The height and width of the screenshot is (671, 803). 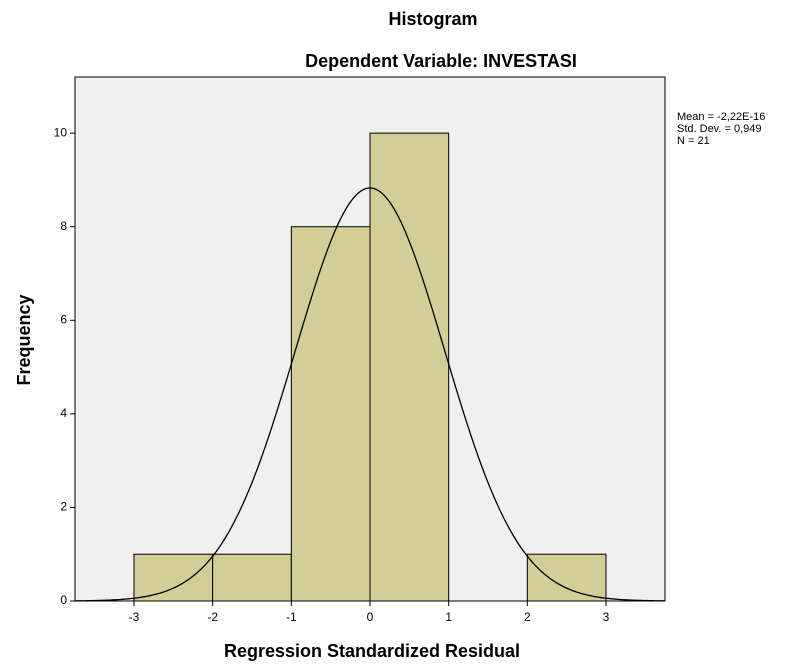 I want to click on y-tick-label: 4, so click(x=63, y=413).